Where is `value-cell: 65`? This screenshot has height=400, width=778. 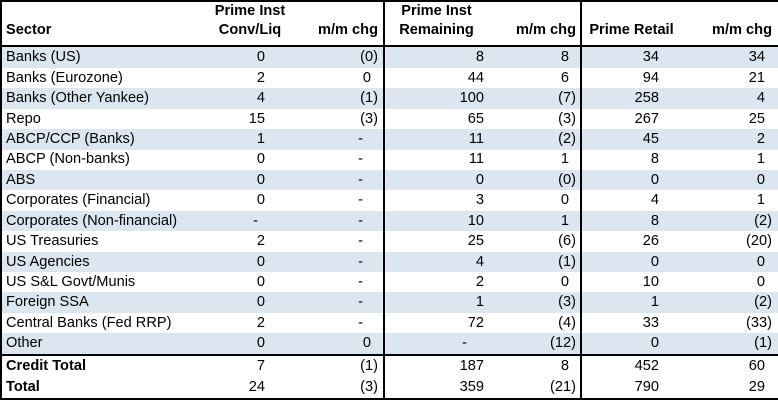
value-cell: 65 is located at coordinates (435, 119).